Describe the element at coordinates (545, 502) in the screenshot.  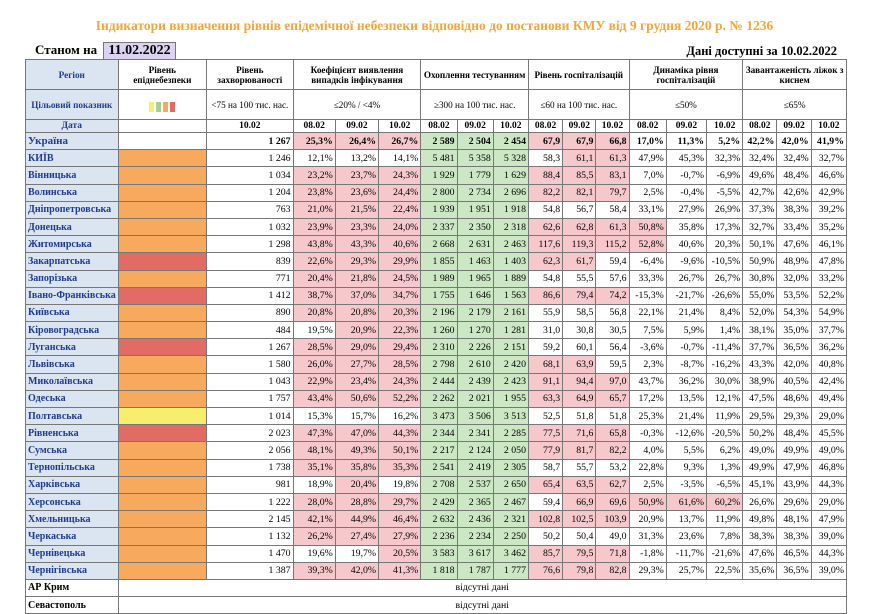
I see `hosp-value: 59,4` at that location.